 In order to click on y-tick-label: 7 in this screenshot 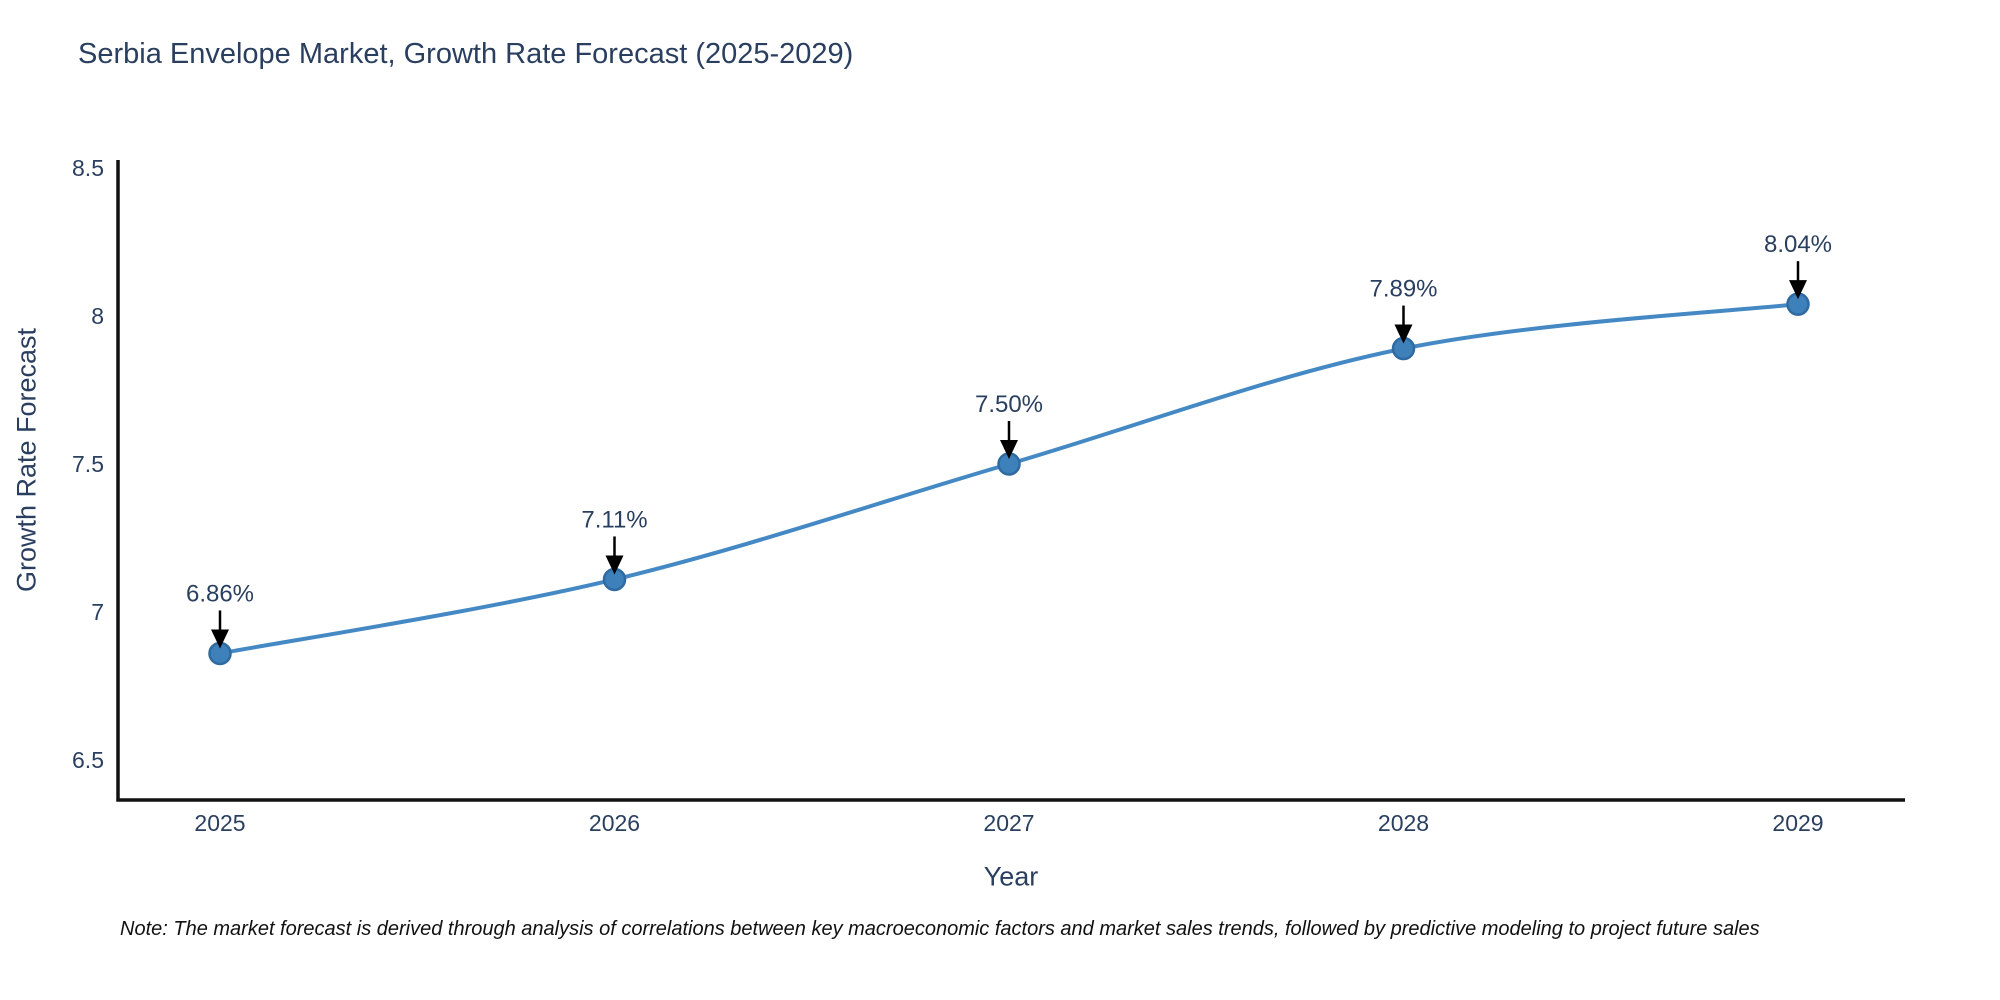, I will do `click(97, 612)`.